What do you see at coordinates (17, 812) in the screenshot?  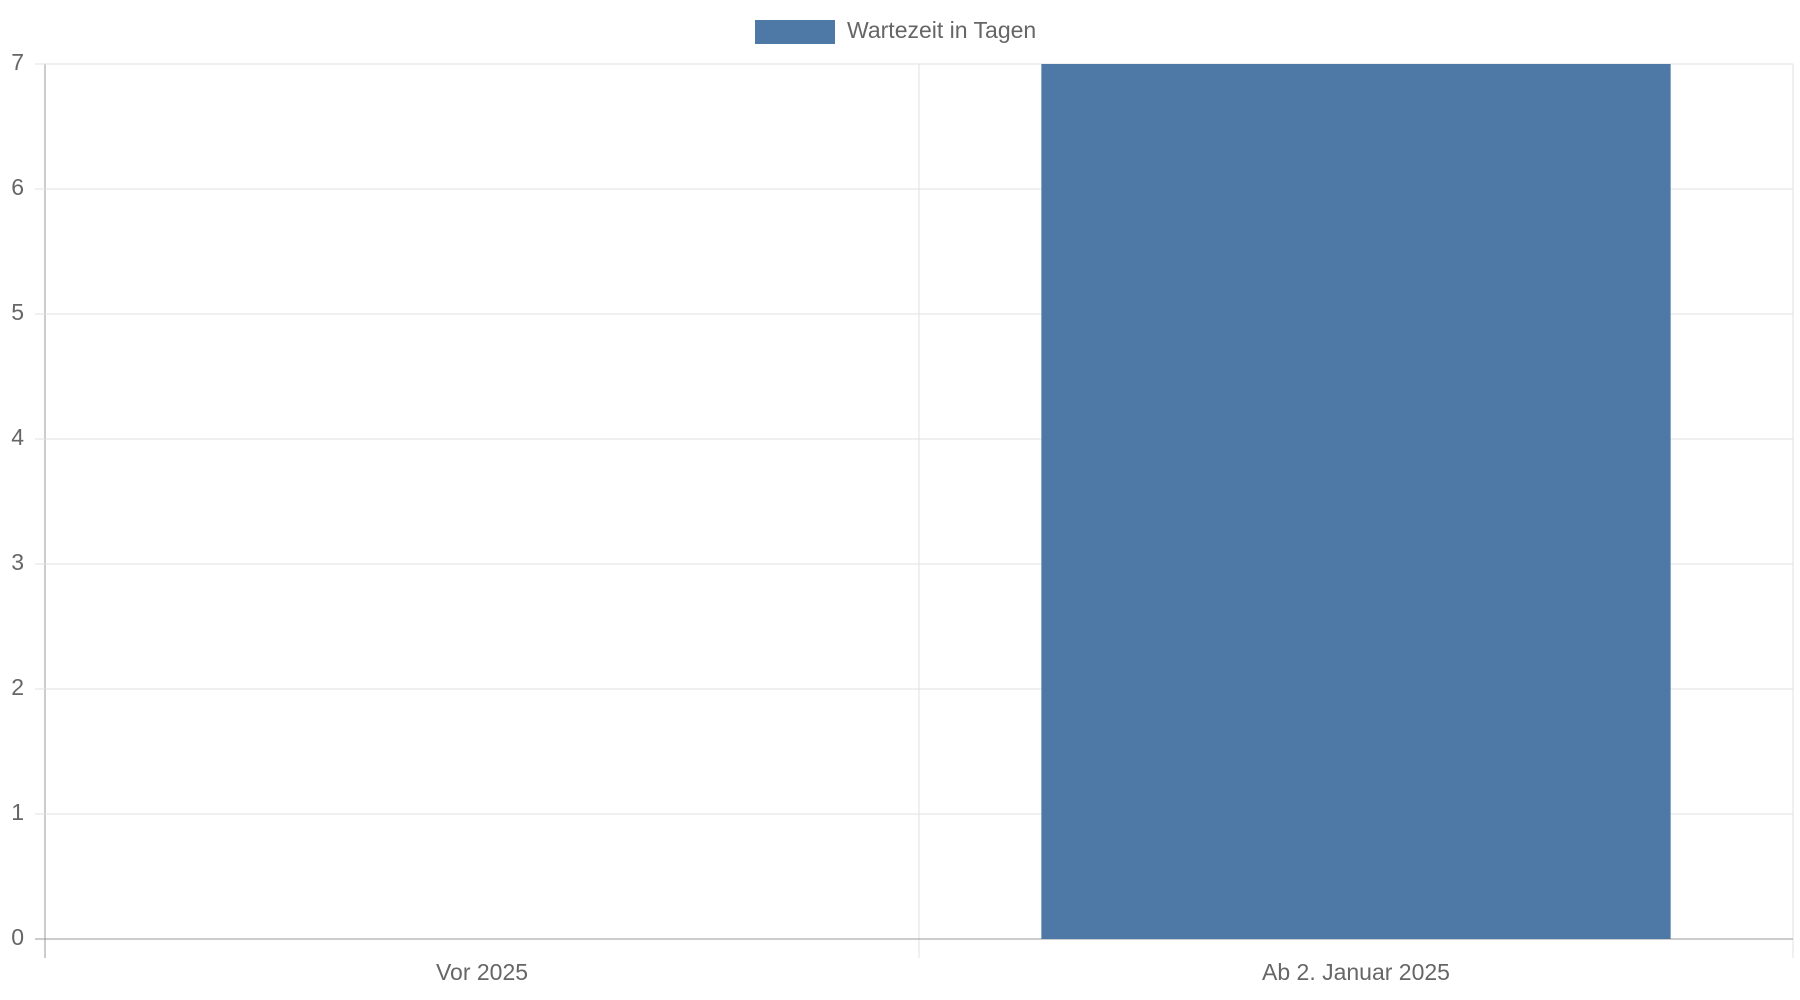 I see `y-tick-label: 1` at bounding box center [17, 812].